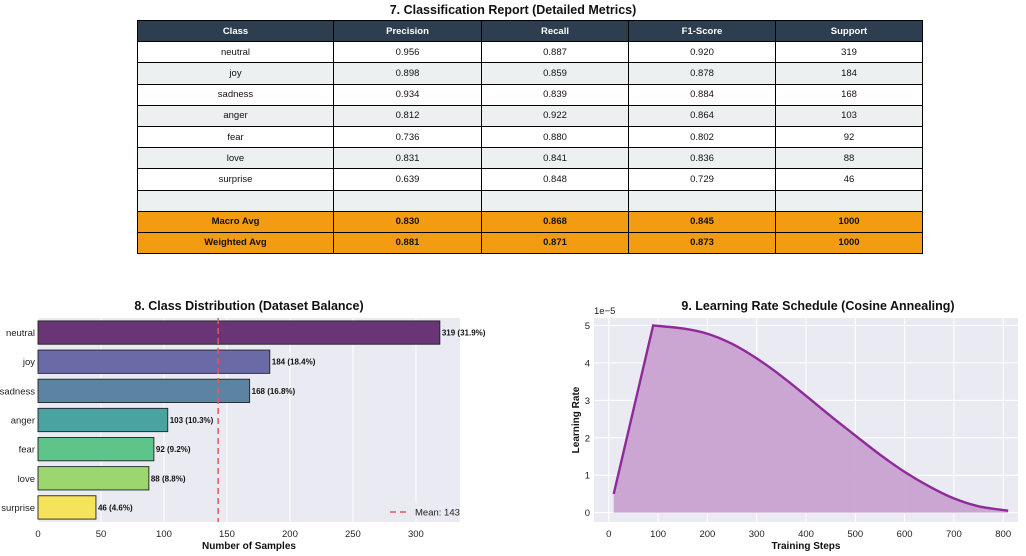 The width and height of the screenshot is (1026, 556). I want to click on table-cell: 319, so click(849, 52).